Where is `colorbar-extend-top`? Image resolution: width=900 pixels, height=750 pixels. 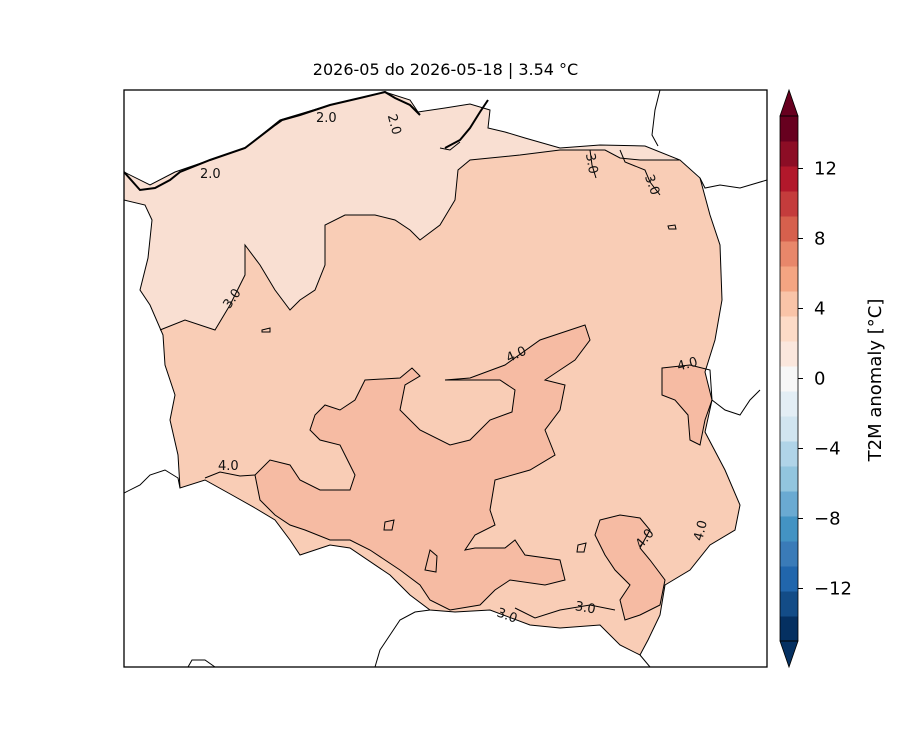
colorbar-extend-top is located at coordinates (789, 102).